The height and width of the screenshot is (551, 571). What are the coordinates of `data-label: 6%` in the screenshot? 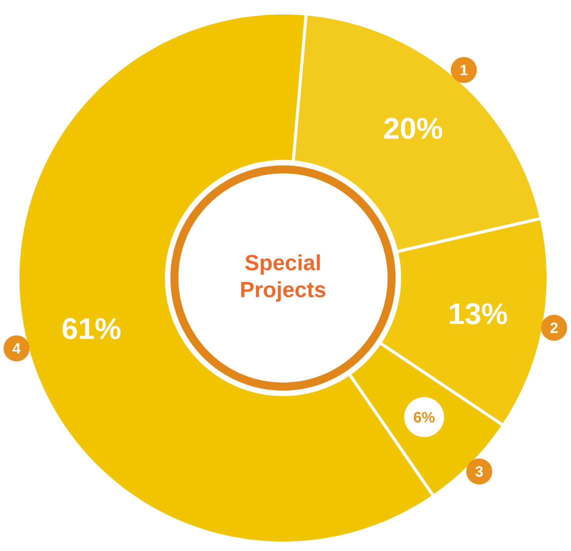 It's located at (424, 417).